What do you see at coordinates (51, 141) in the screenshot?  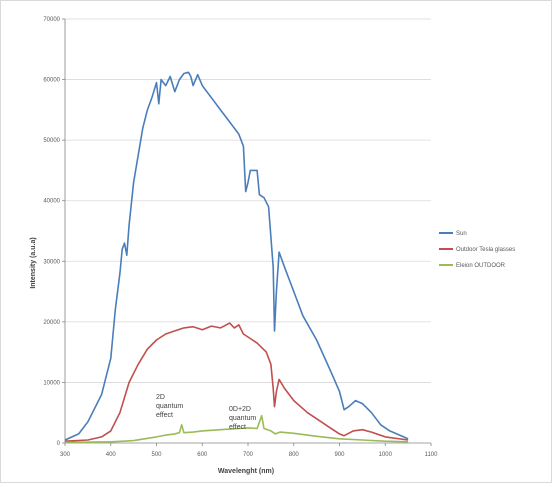 I see `y-tick-label: 50000` at bounding box center [51, 141].